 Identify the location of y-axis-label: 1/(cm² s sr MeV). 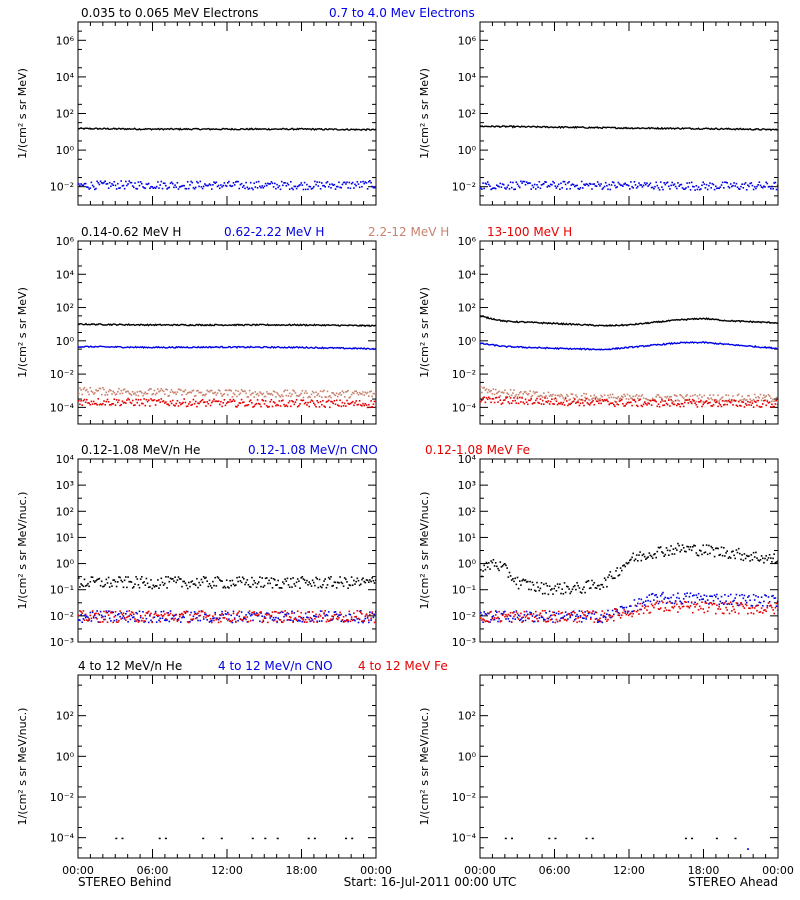
(424, 332).